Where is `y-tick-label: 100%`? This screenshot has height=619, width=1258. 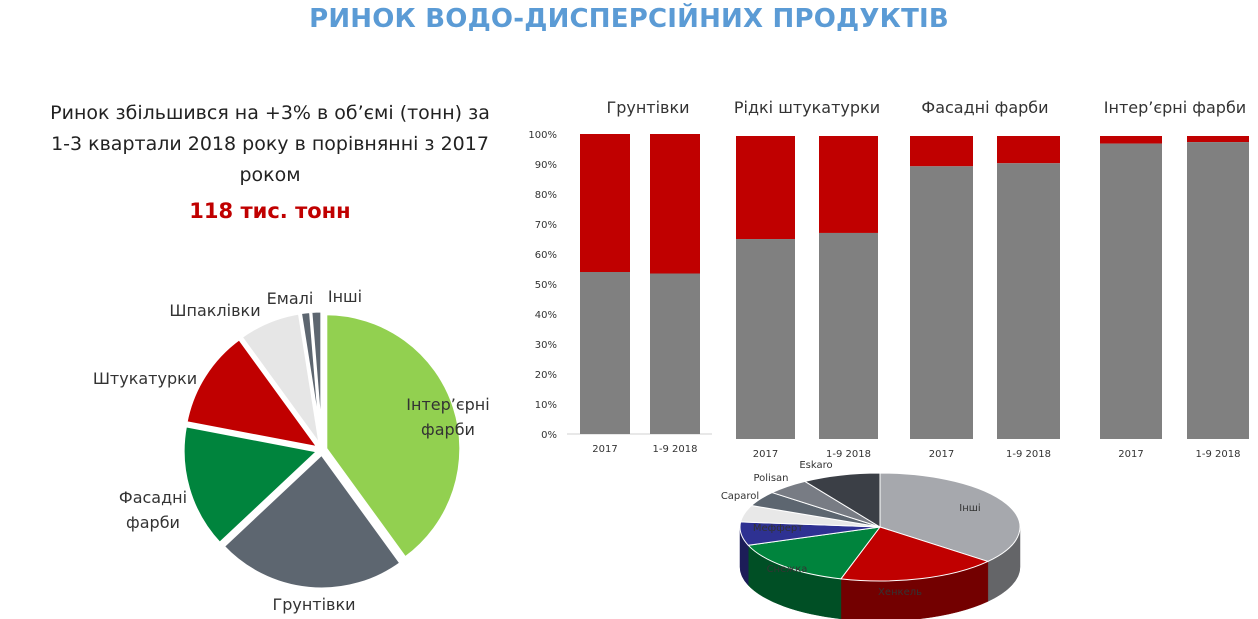
y-tick-label: 100% is located at coordinates (542, 135).